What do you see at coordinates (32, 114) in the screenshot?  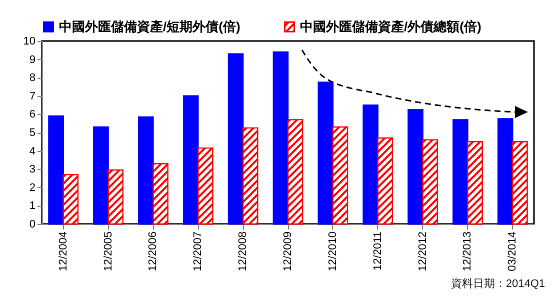 I see `y-tick-label: 6` at bounding box center [32, 114].